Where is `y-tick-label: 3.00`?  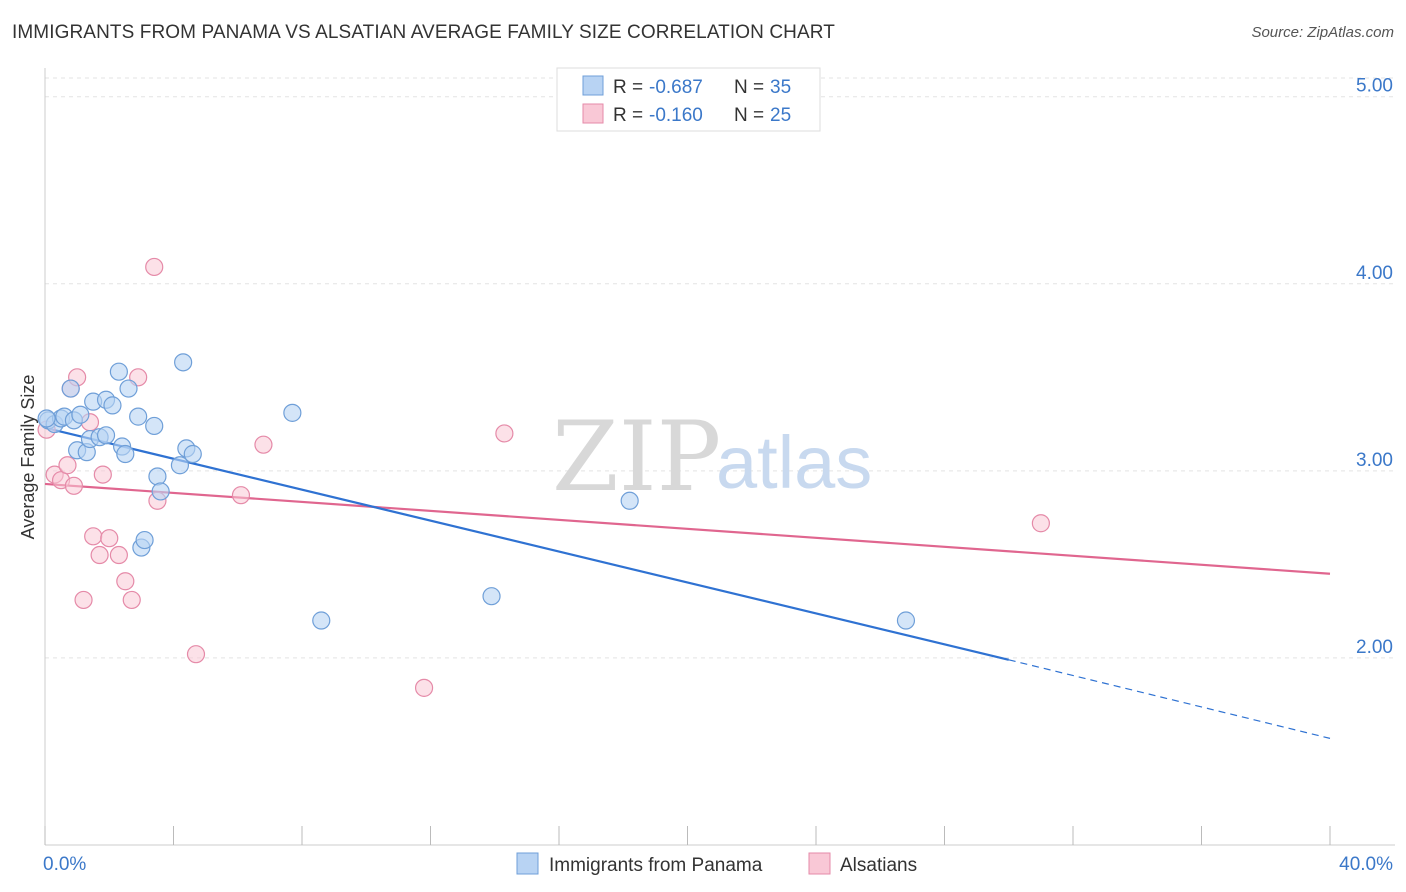
y-tick-label: 3.00 is located at coordinates (1374, 460).